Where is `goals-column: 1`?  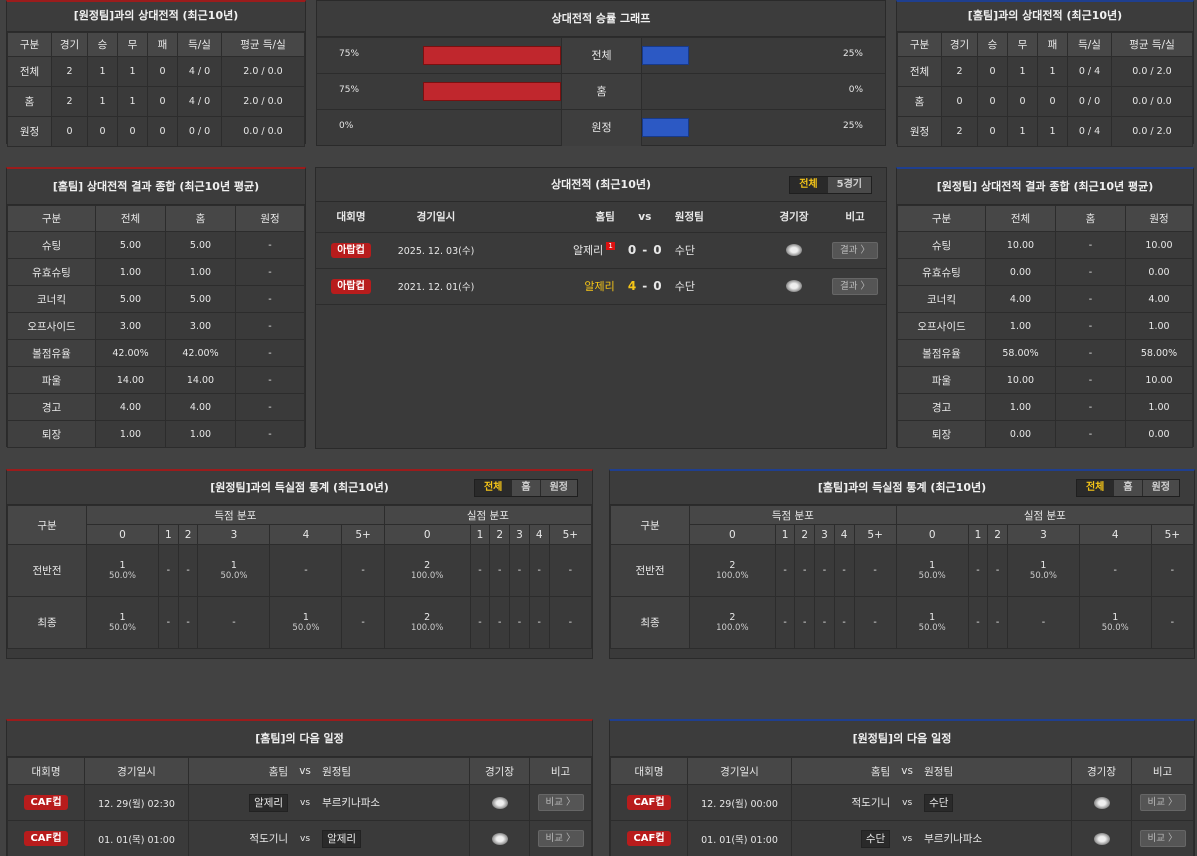 goals-column: 1 is located at coordinates (168, 534).